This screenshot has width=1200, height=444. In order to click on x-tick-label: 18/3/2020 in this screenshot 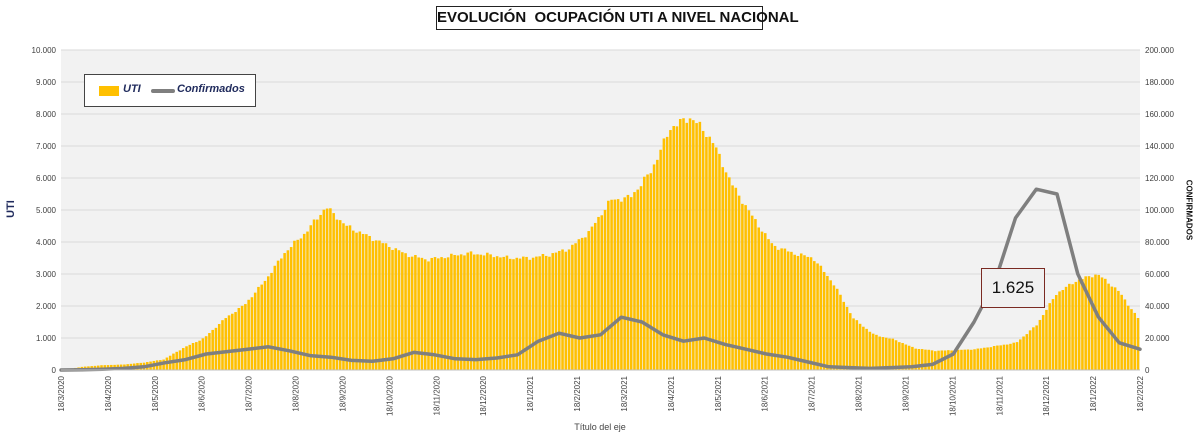, I will do `click(61, 393)`.